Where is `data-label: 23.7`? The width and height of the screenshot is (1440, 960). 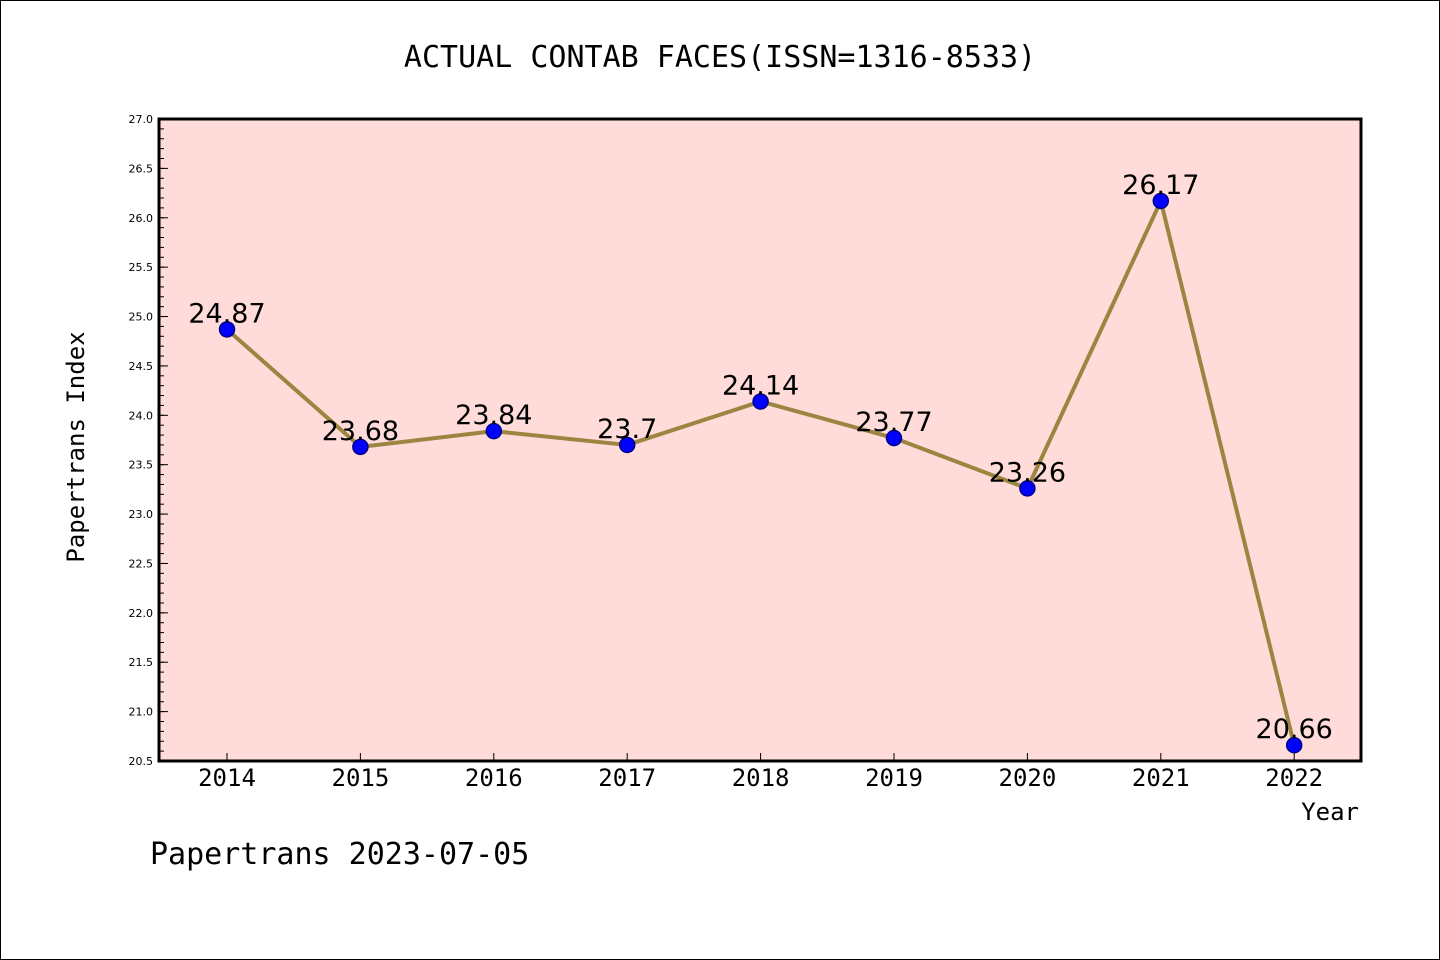
data-label: 23.7 is located at coordinates (627, 429).